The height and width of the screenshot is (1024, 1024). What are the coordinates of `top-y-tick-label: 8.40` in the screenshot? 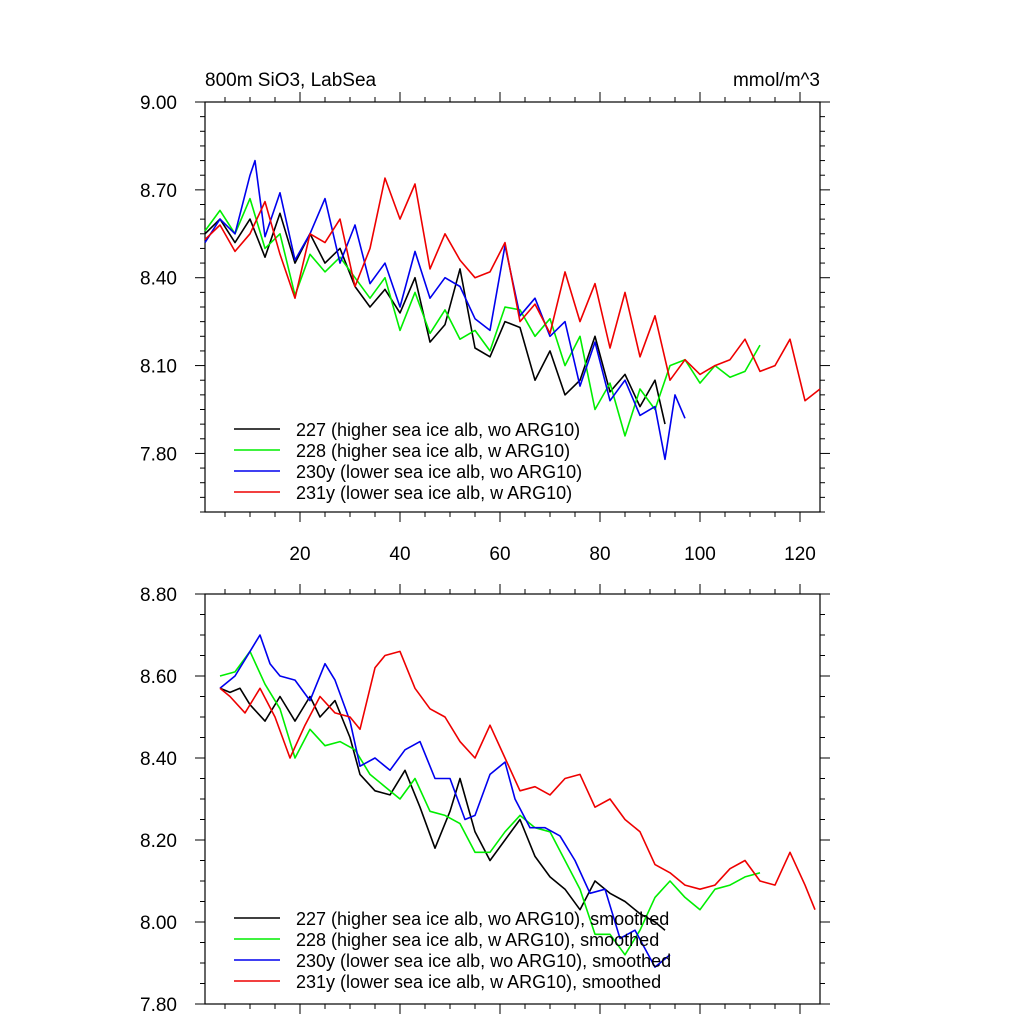 It's located at (158, 279).